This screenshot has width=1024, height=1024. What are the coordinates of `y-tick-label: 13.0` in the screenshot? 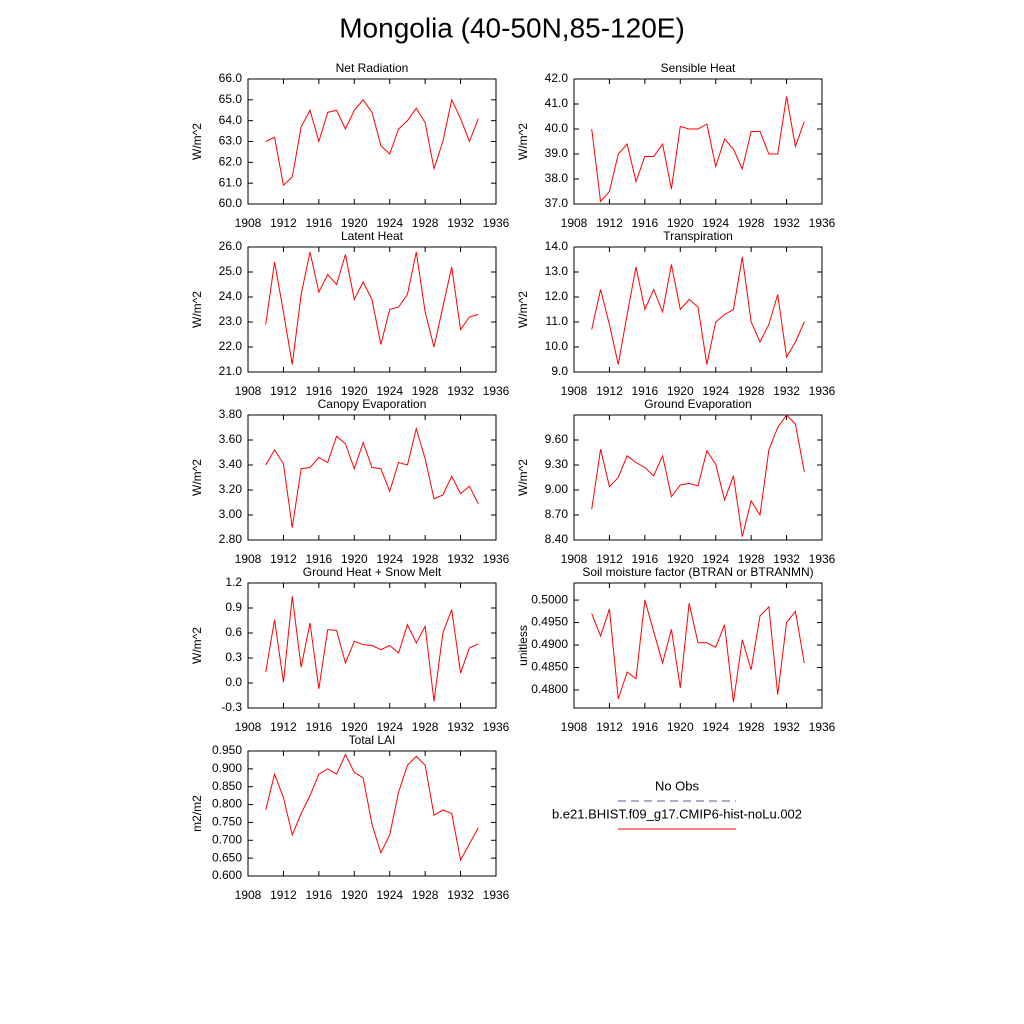 It's located at (557, 271).